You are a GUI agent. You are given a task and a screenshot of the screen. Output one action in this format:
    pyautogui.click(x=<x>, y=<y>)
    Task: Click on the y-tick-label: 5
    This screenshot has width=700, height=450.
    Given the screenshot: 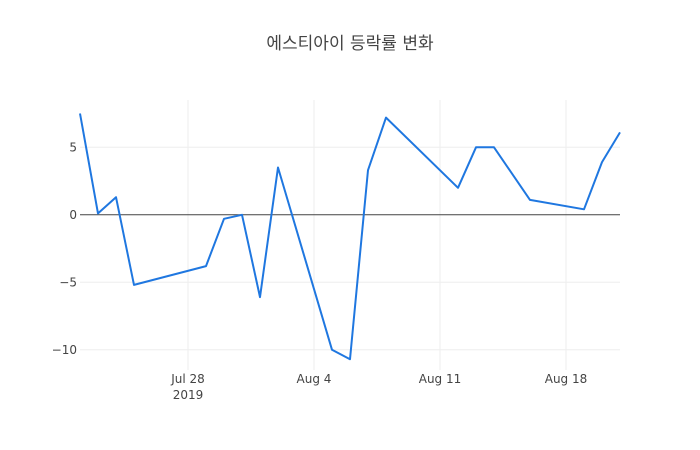 What is the action you would take?
    pyautogui.click(x=73, y=147)
    